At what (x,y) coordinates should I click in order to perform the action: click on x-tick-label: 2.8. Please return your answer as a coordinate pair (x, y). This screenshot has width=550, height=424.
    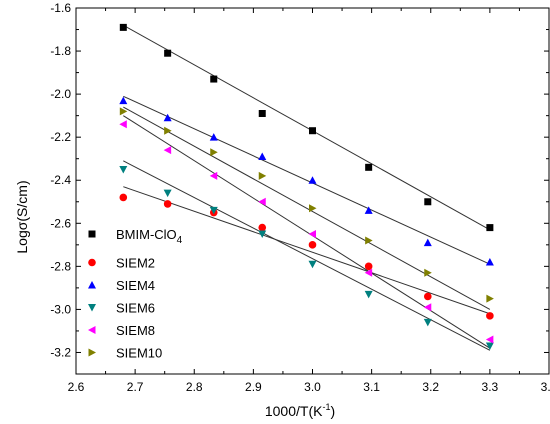
    Looking at the image, I should click on (194, 387).